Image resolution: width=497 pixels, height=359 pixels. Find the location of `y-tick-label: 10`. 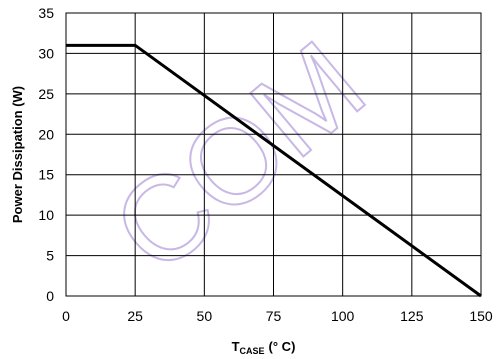

y-tick-label: 10 is located at coordinates (46, 215).